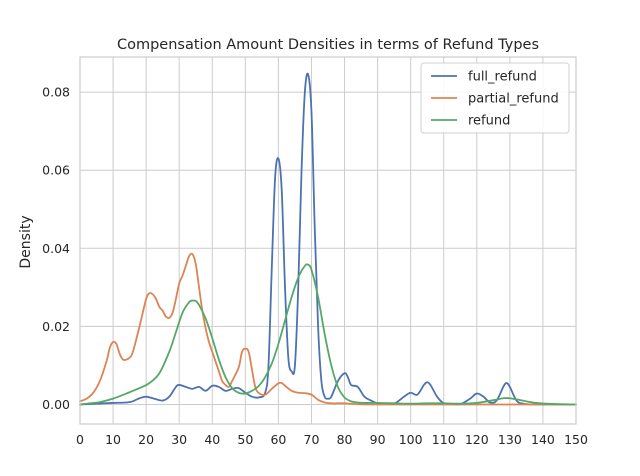 The height and width of the screenshot is (476, 640). What do you see at coordinates (332, 439) in the screenshot?
I see `x-axis-ticks: 0 10 20 30 40 50 60 70 80 90 100 110 120 130 140 150` at bounding box center [332, 439].